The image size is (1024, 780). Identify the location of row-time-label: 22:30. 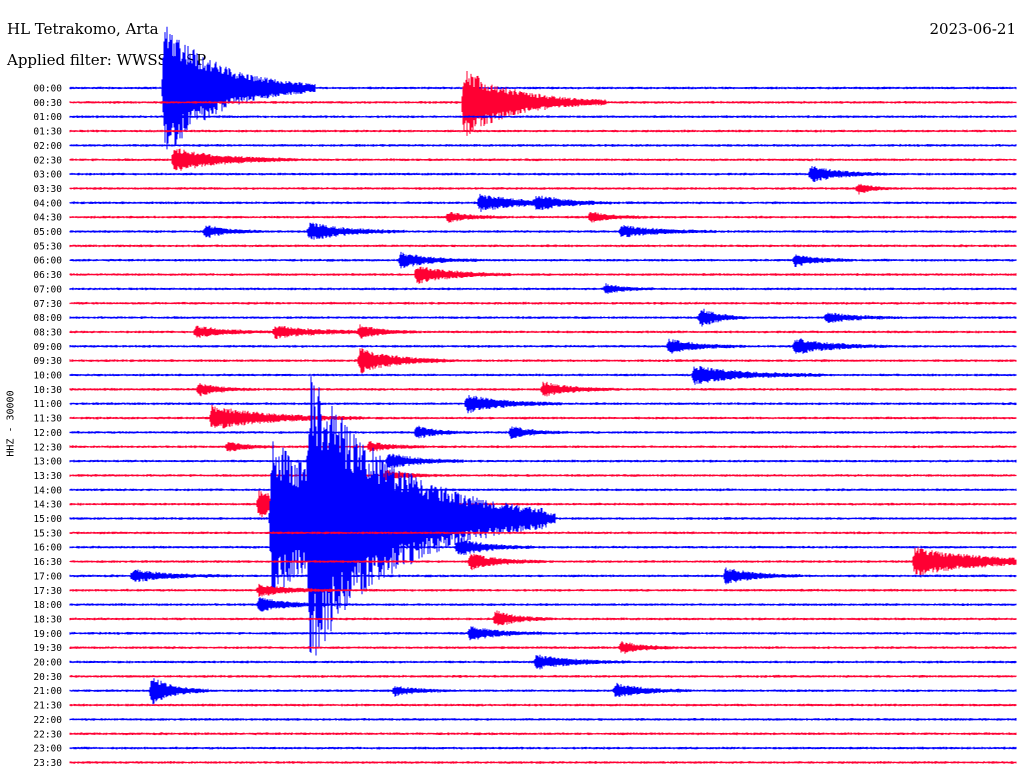
(47, 734).